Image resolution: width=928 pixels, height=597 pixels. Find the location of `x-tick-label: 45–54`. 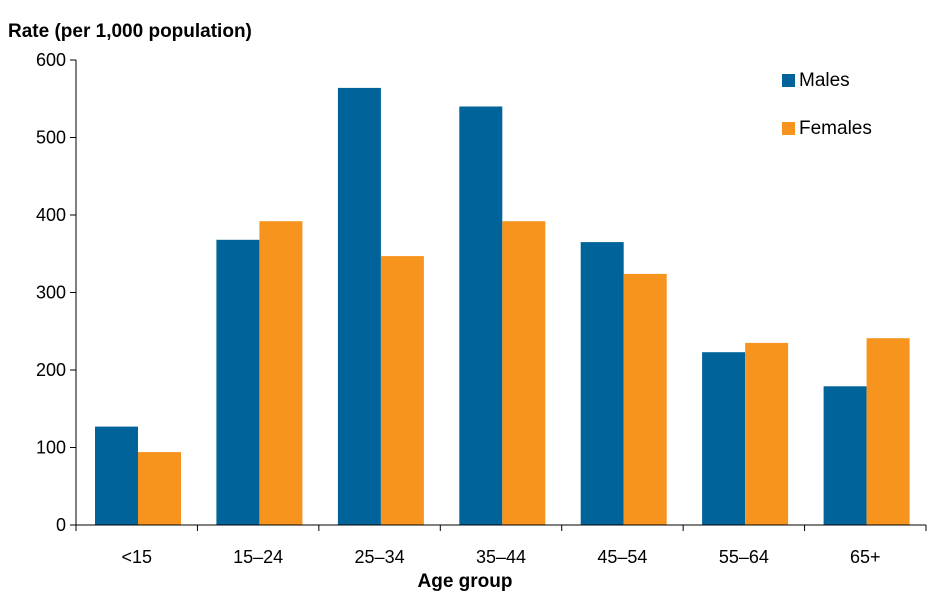

x-tick-label: 45–54 is located at coordinates (622, 557).